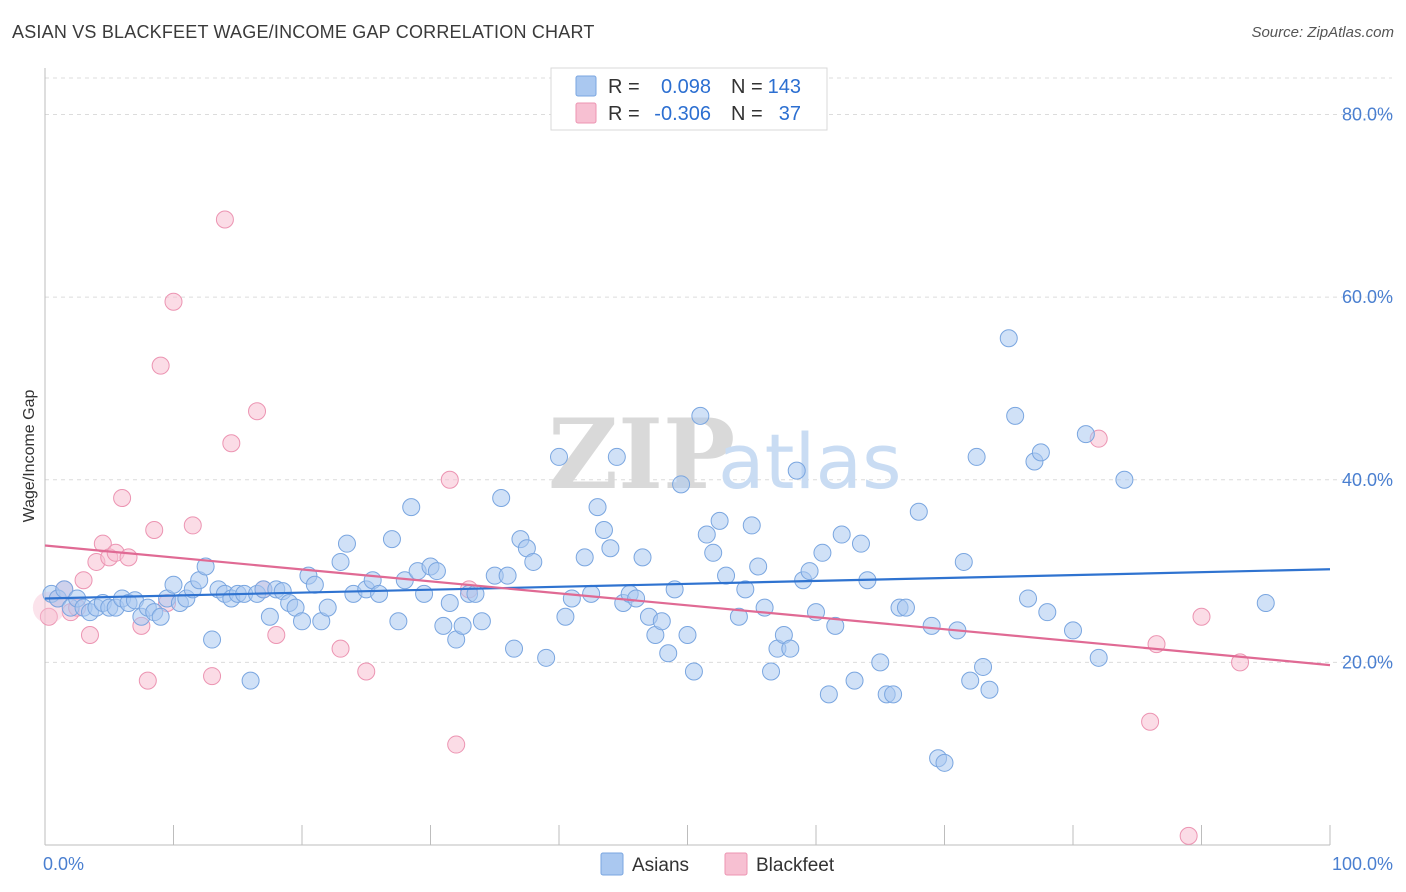 Image resolution: width=1406 pixels, height=892 pixels. What do you see at coordinates (747, 87) in the screenshot?
I see `legend-n-label-asians: N =` at bounding box center [747, 87].